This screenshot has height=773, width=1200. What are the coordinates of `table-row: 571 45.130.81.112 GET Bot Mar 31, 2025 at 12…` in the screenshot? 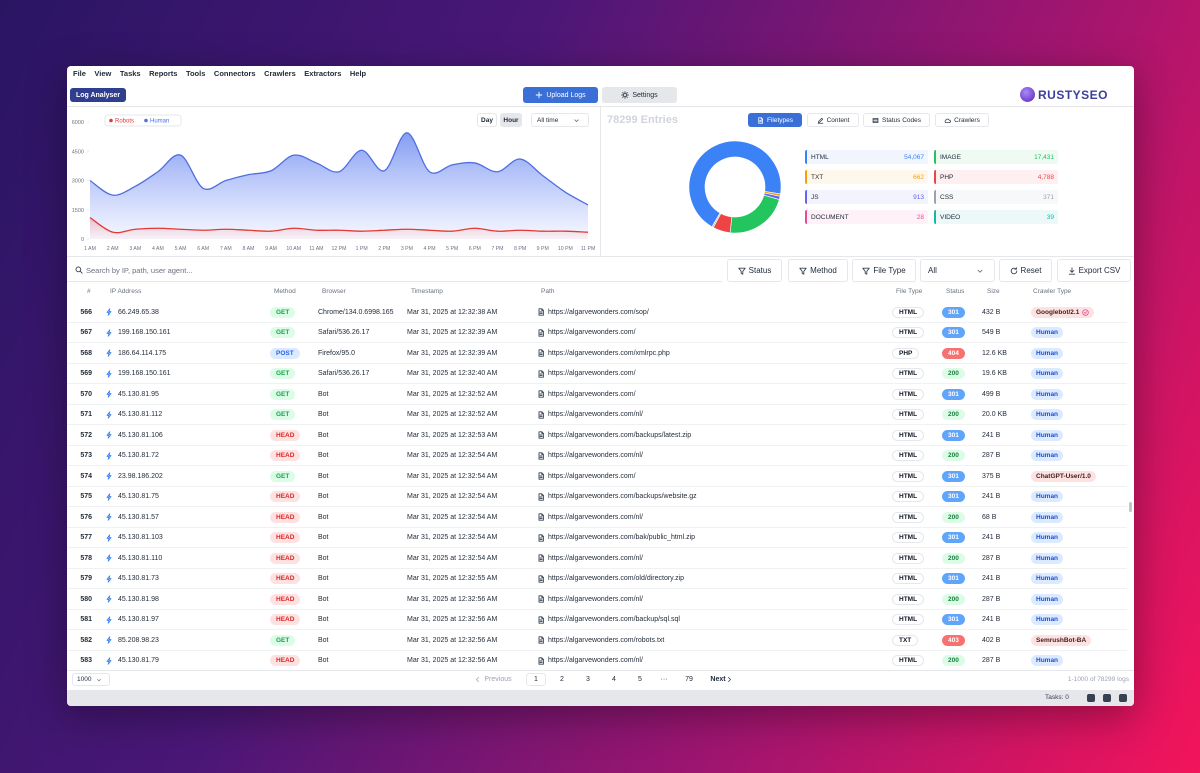 It's located at (597, 415).